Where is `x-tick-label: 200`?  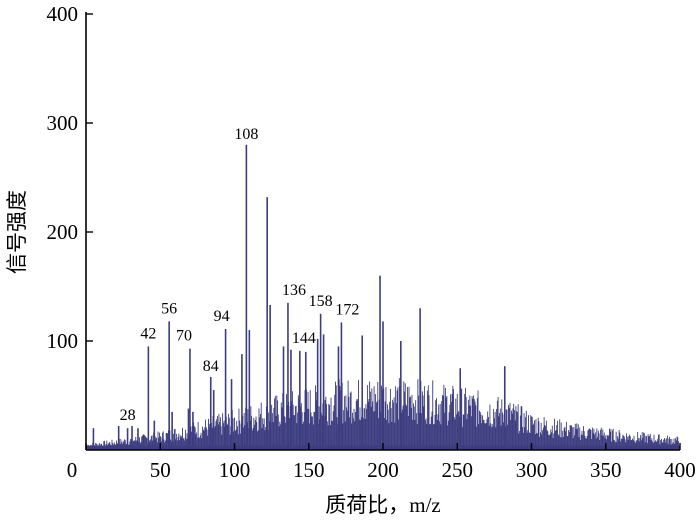 x-tick-label: 200 is located at coordinates (383, 470).